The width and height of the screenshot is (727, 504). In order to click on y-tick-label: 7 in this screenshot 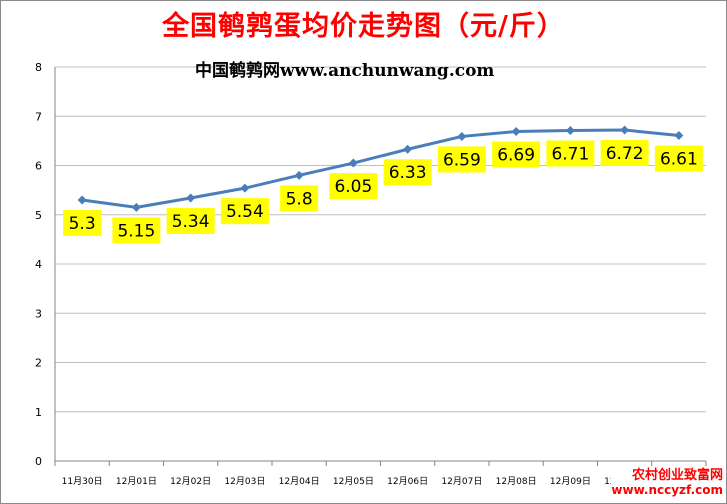, I will do `click(38, 116)`.